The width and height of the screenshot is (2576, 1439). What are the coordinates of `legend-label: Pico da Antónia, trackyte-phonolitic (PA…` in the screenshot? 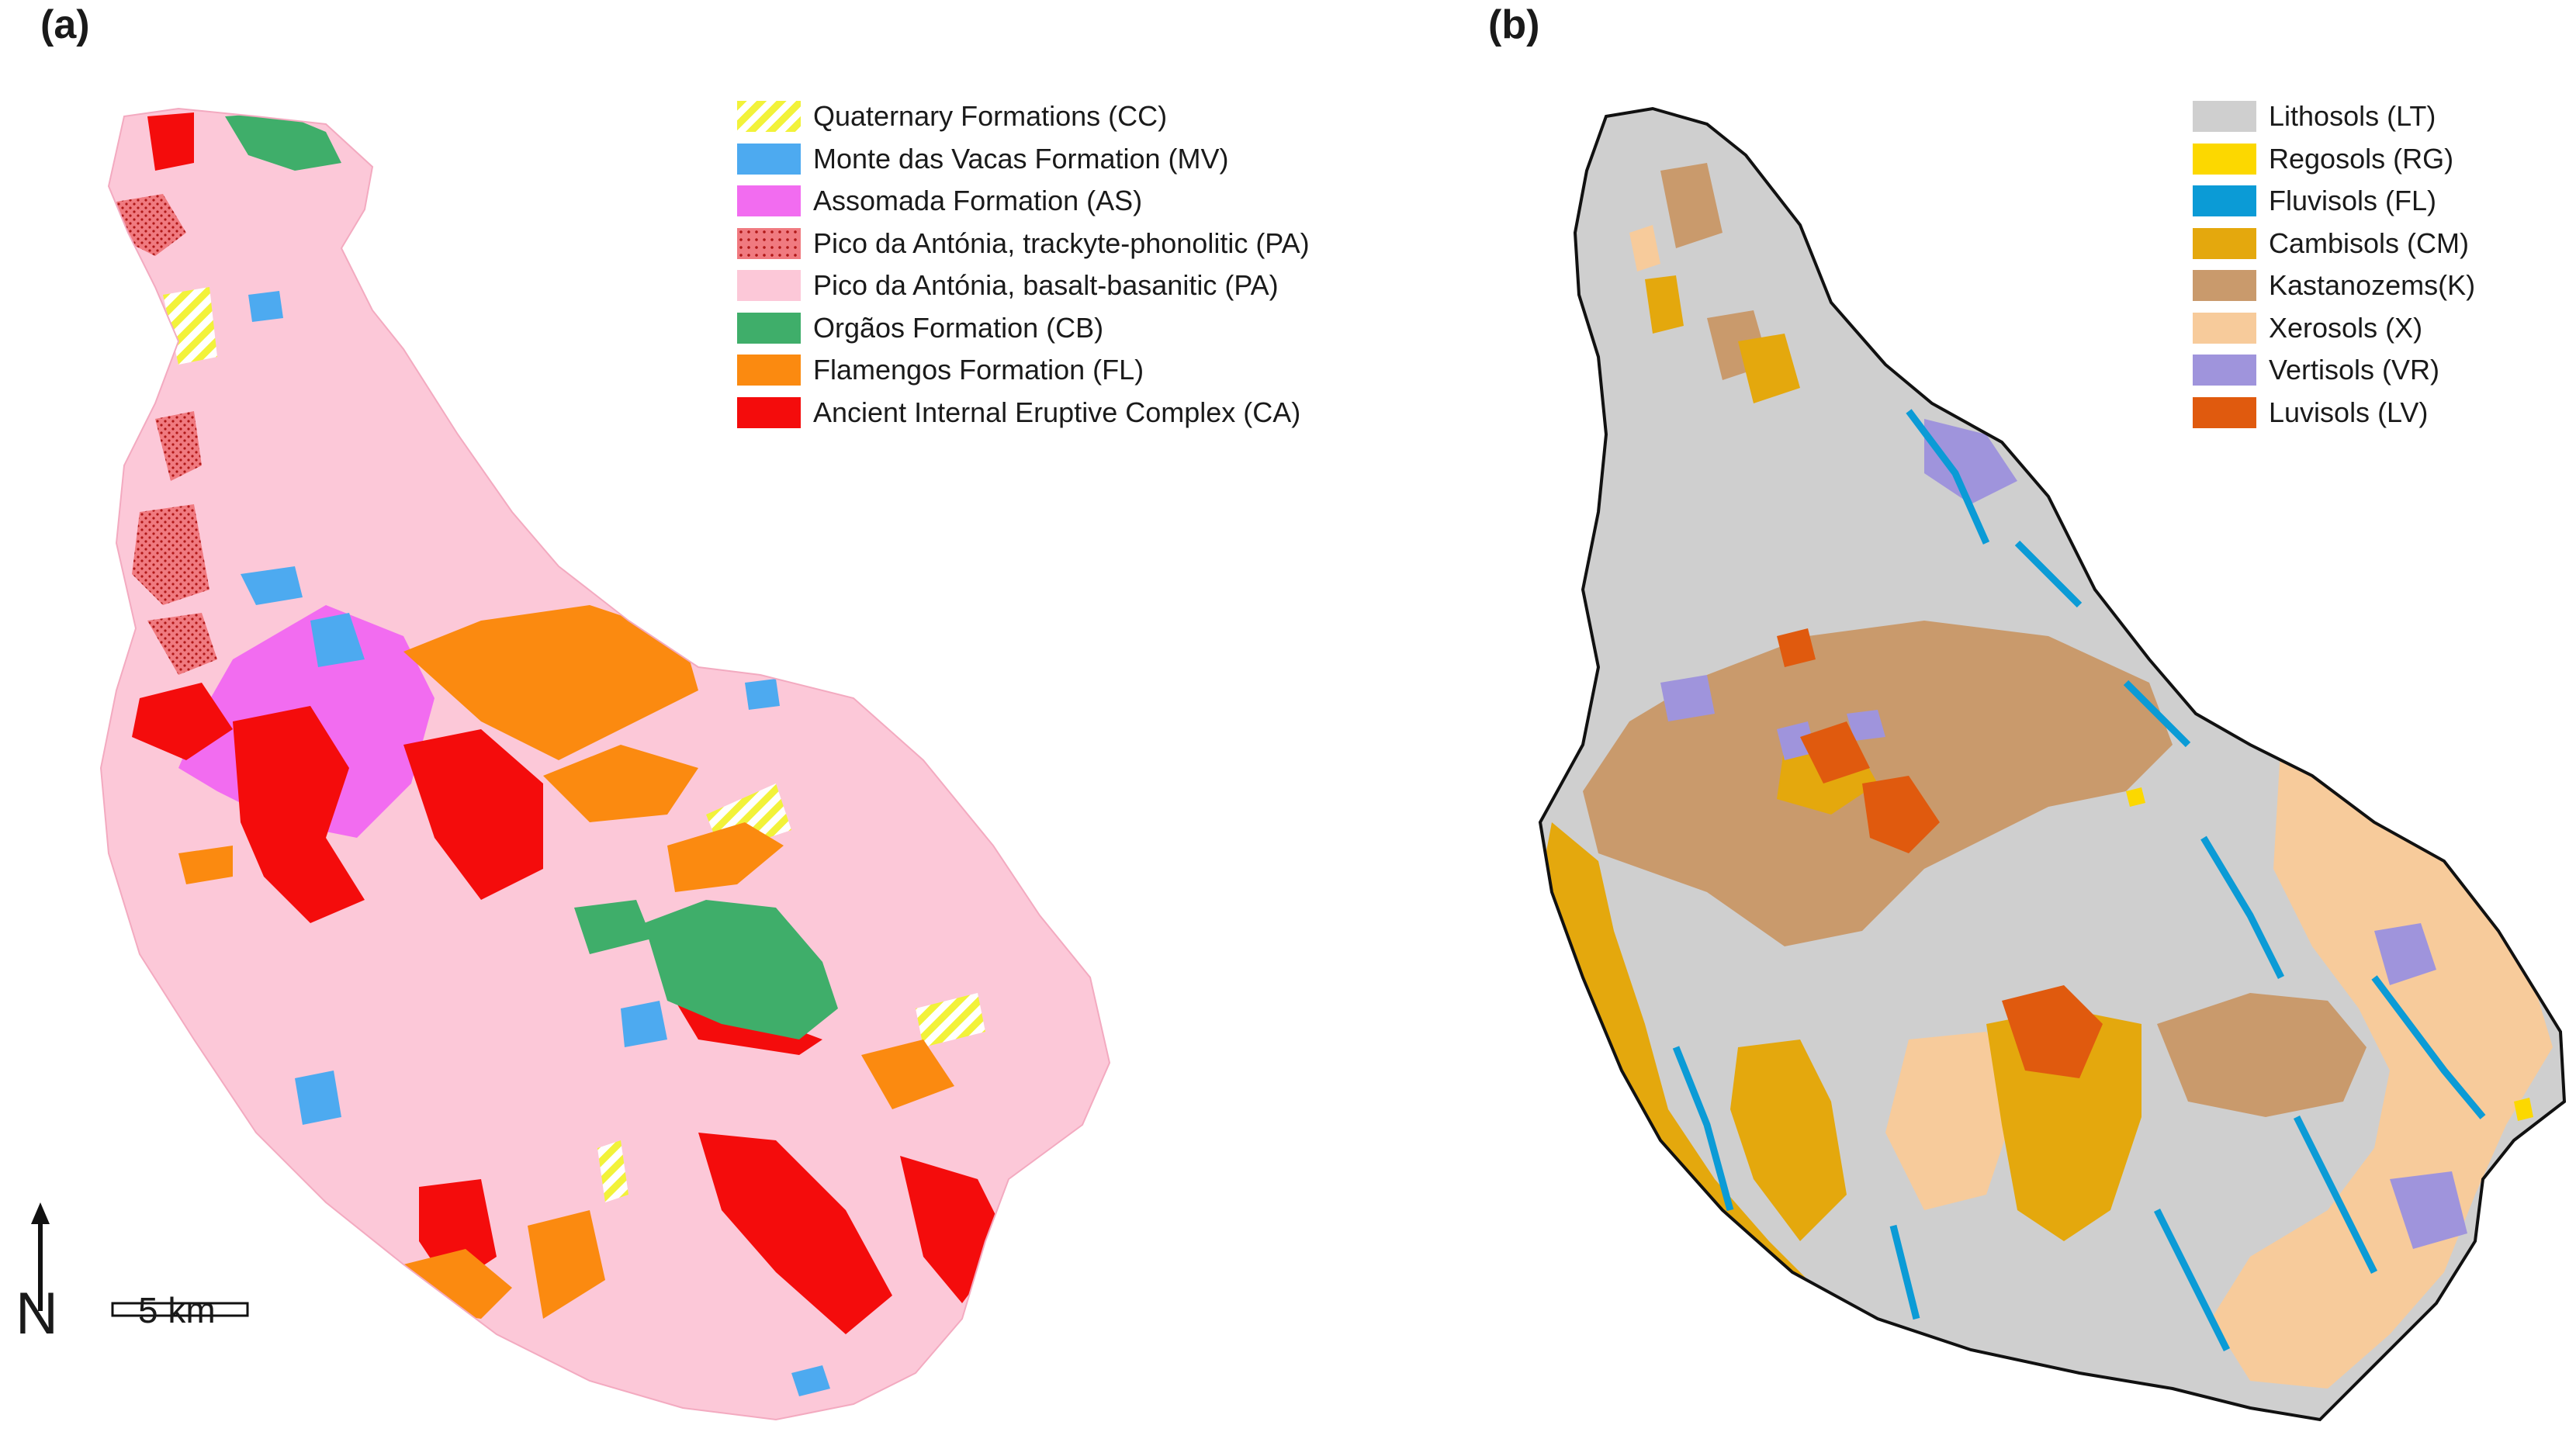 It's located at (1061, 243).